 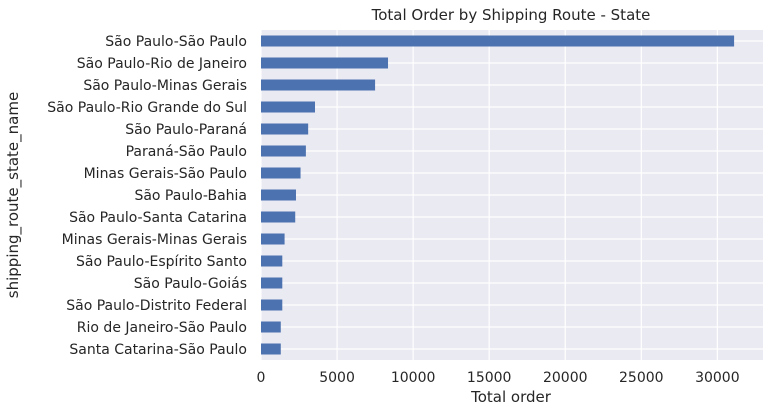 I want to click on x-tick-label: 25000, so click(x=641, y=378).